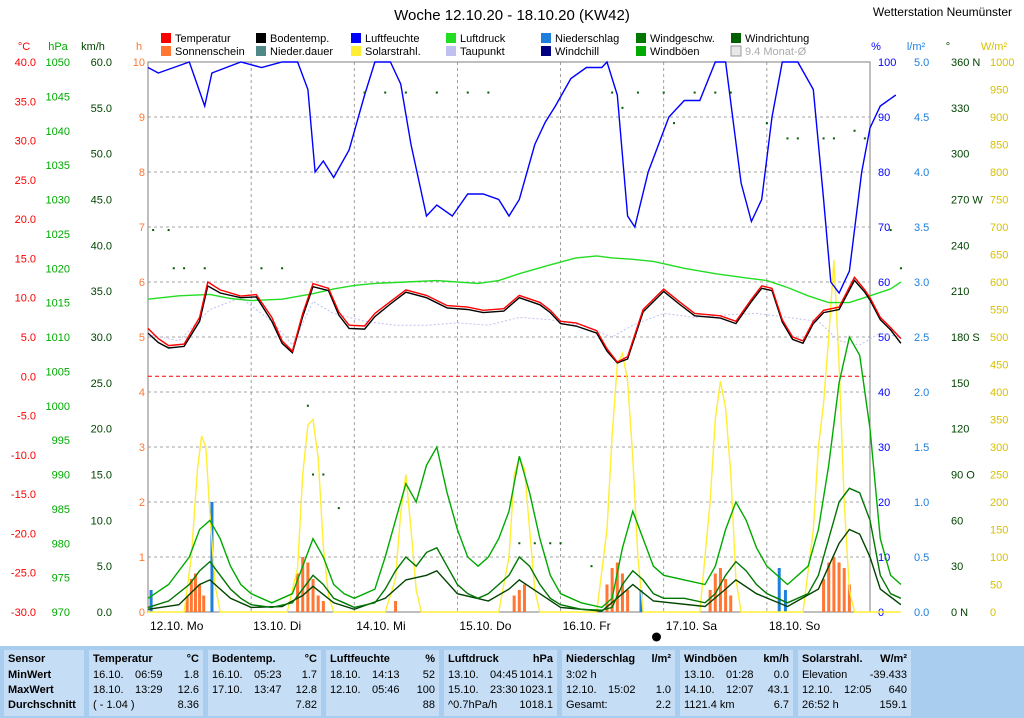 The width and height of the screenshot is (1024, 718). What do you see at coordinates (963, 476) in the screenshot?
I see `direction-tick-label: 90 O` at bounding box center [963, 476].